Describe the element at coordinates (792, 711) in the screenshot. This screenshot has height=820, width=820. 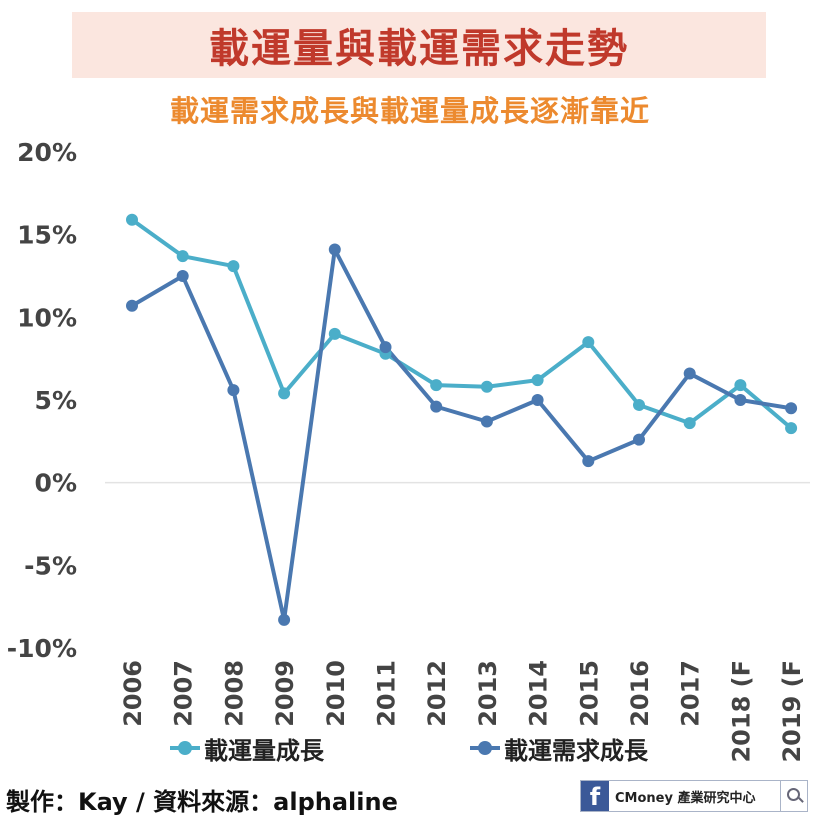
I see `x-tick-label: 2019 (F` at that location.